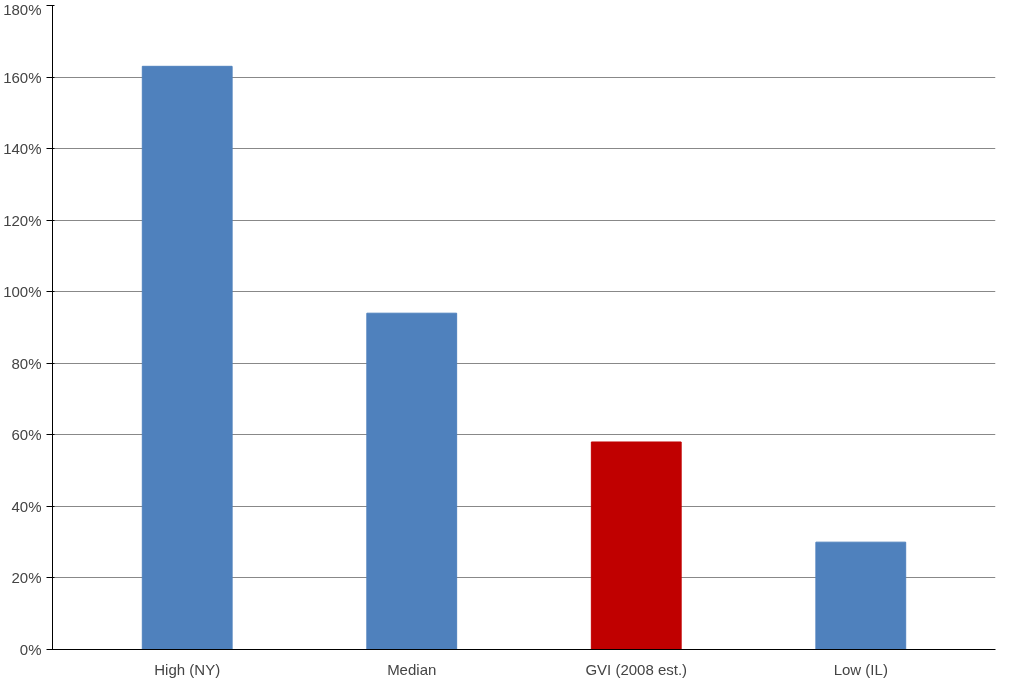  I want to click on y-tick-label: 120%, so click(22, 220).